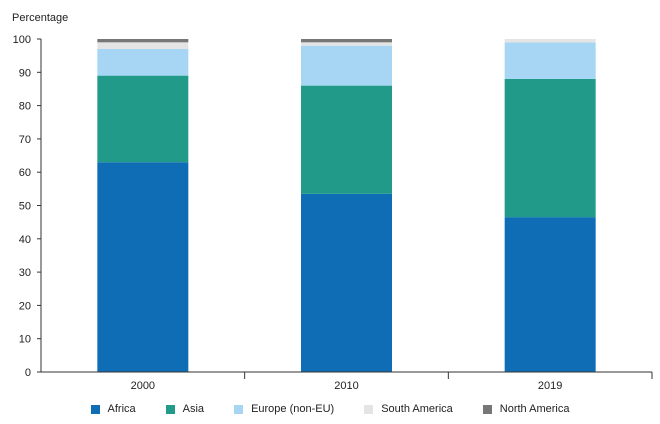 This screenshot has height=424, width=660. I want to click on x-axis: 2000 2010 2019, so click(347, 381).